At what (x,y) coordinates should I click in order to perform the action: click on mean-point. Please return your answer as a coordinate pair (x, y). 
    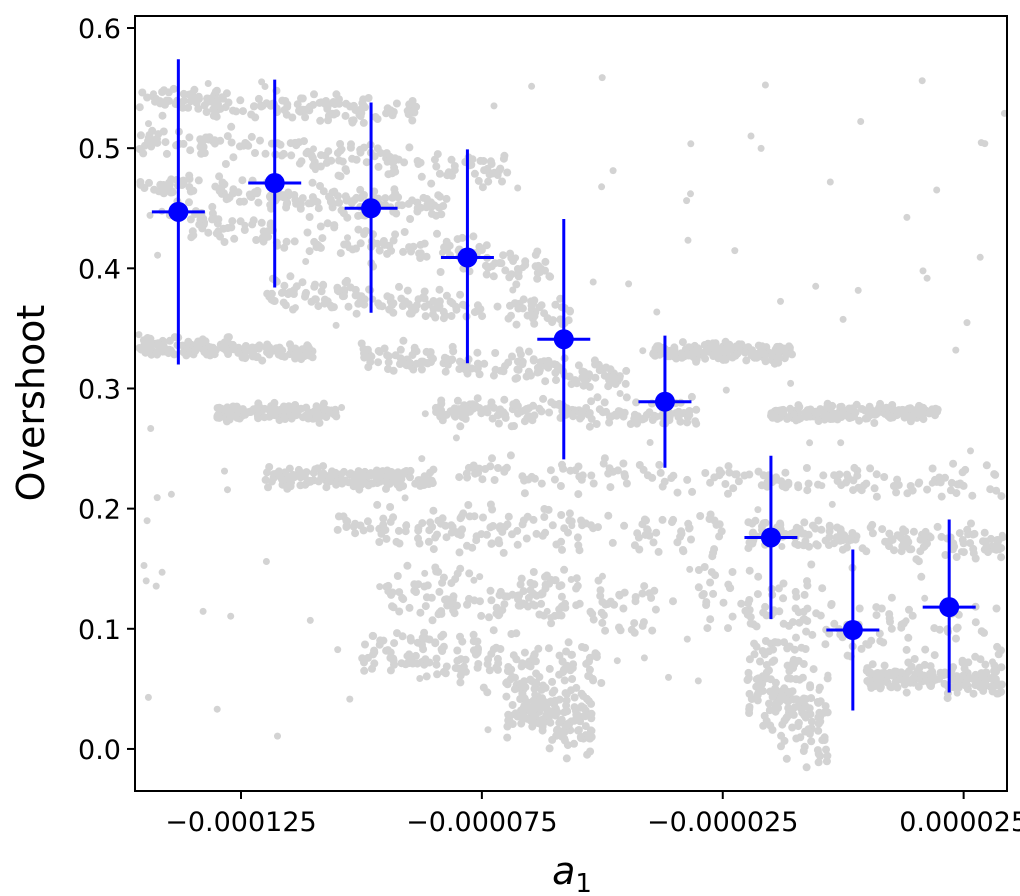
    Looking at the image, I should click on (852, 629).